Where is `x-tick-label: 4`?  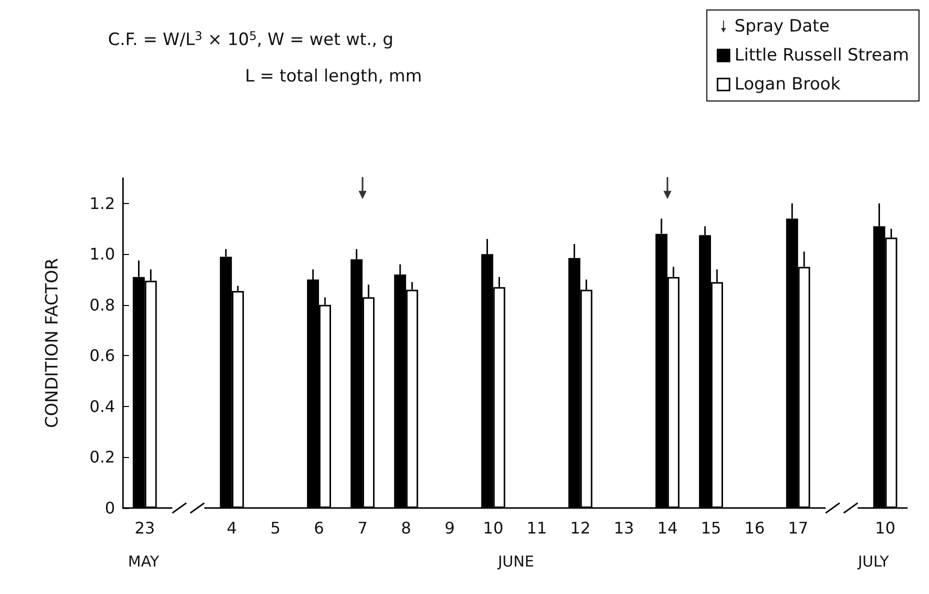
x-tick-label: 4 is located at coordinates (231, 528).